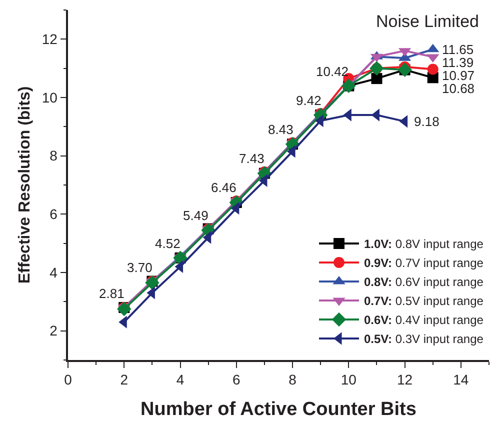 The image size is (493, 422). Describe the element at coordinates (458, 49) in the screenshot. I see `annotation: 11.65` at that location.